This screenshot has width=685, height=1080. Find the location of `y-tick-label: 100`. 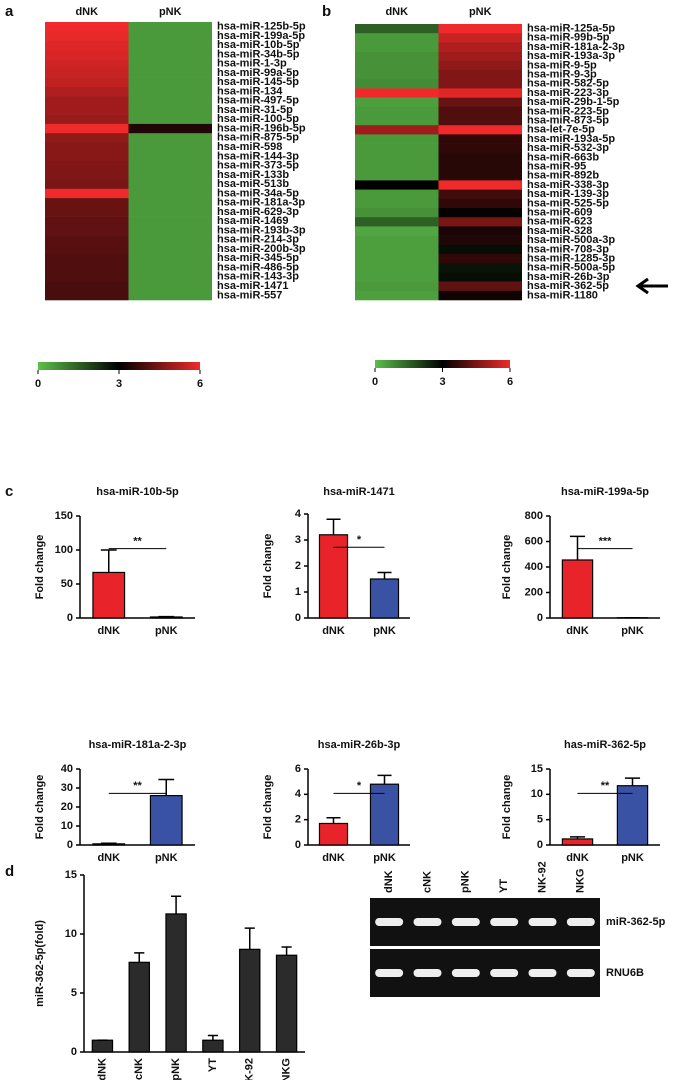

y-tick-label: 100 is located at coordinates (64, 550).